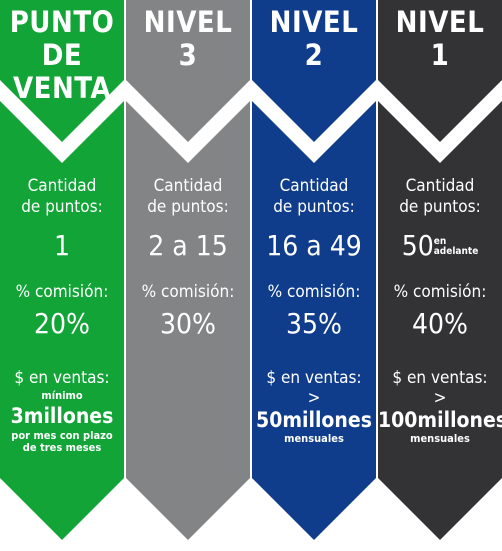  What do you see at coordinates (62, 55) in the screenshot?
I see `tier-title: PUNTO DE VENTA` at bounding box center [62, 55].